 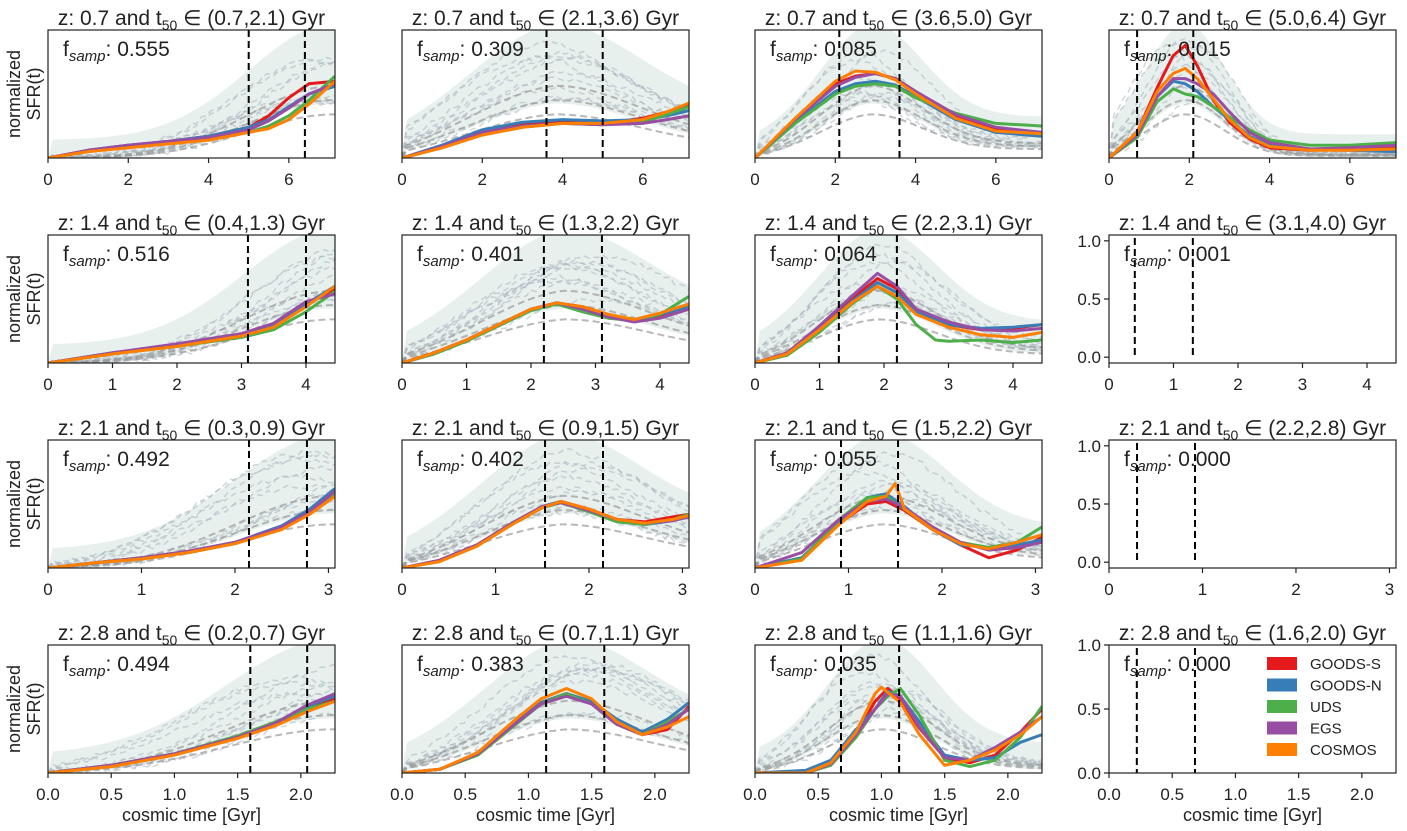 What do you see at coordinates (1089, 773) in the screenshot?
I see `y-tick-label: 0.0` at bounding box center [1089, 773].